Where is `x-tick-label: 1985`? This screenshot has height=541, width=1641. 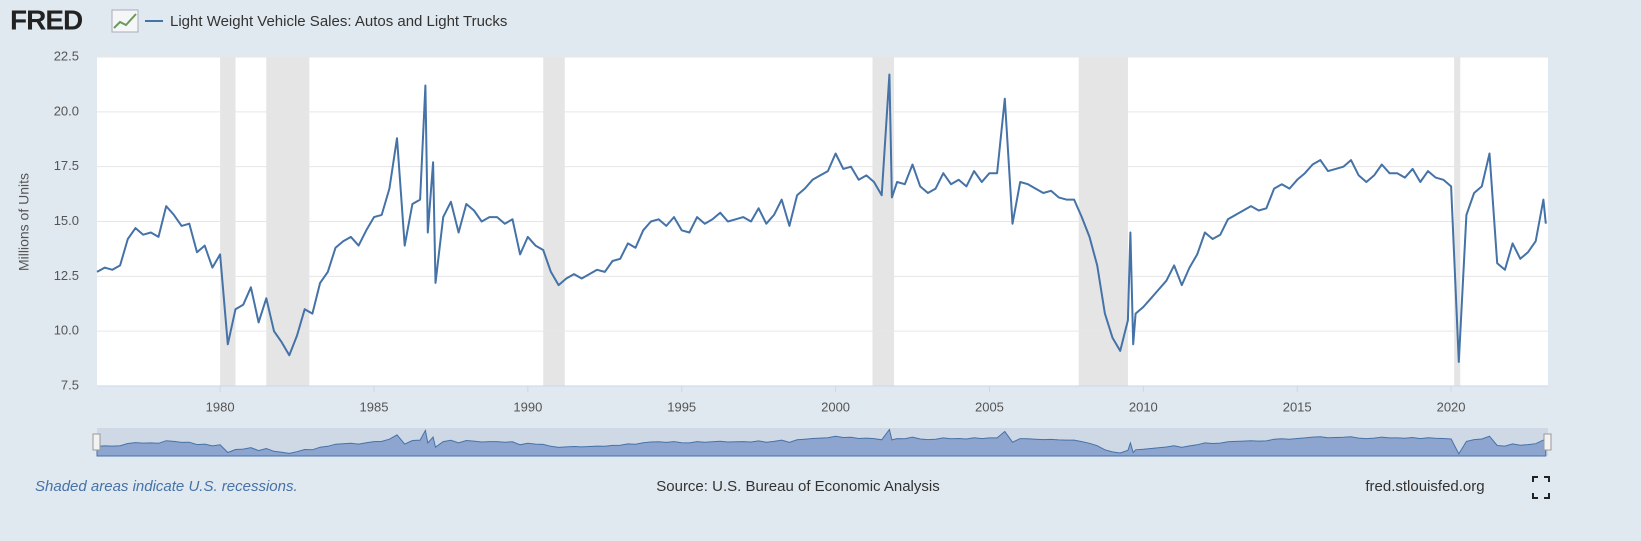
x-tick-label: 1985 is located at coordinates (374, 406).